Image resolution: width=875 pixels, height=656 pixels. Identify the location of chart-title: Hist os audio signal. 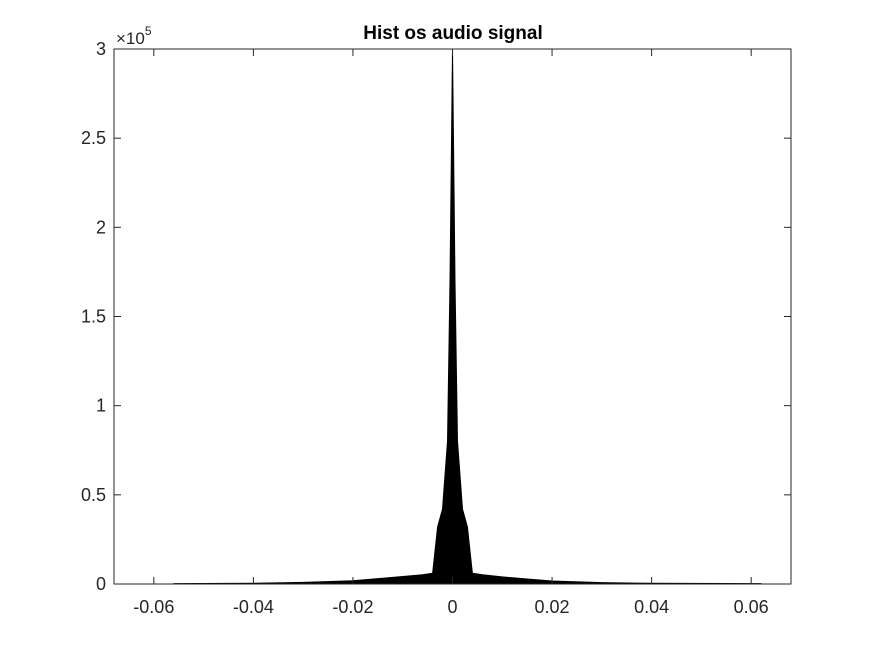
(452, 33).